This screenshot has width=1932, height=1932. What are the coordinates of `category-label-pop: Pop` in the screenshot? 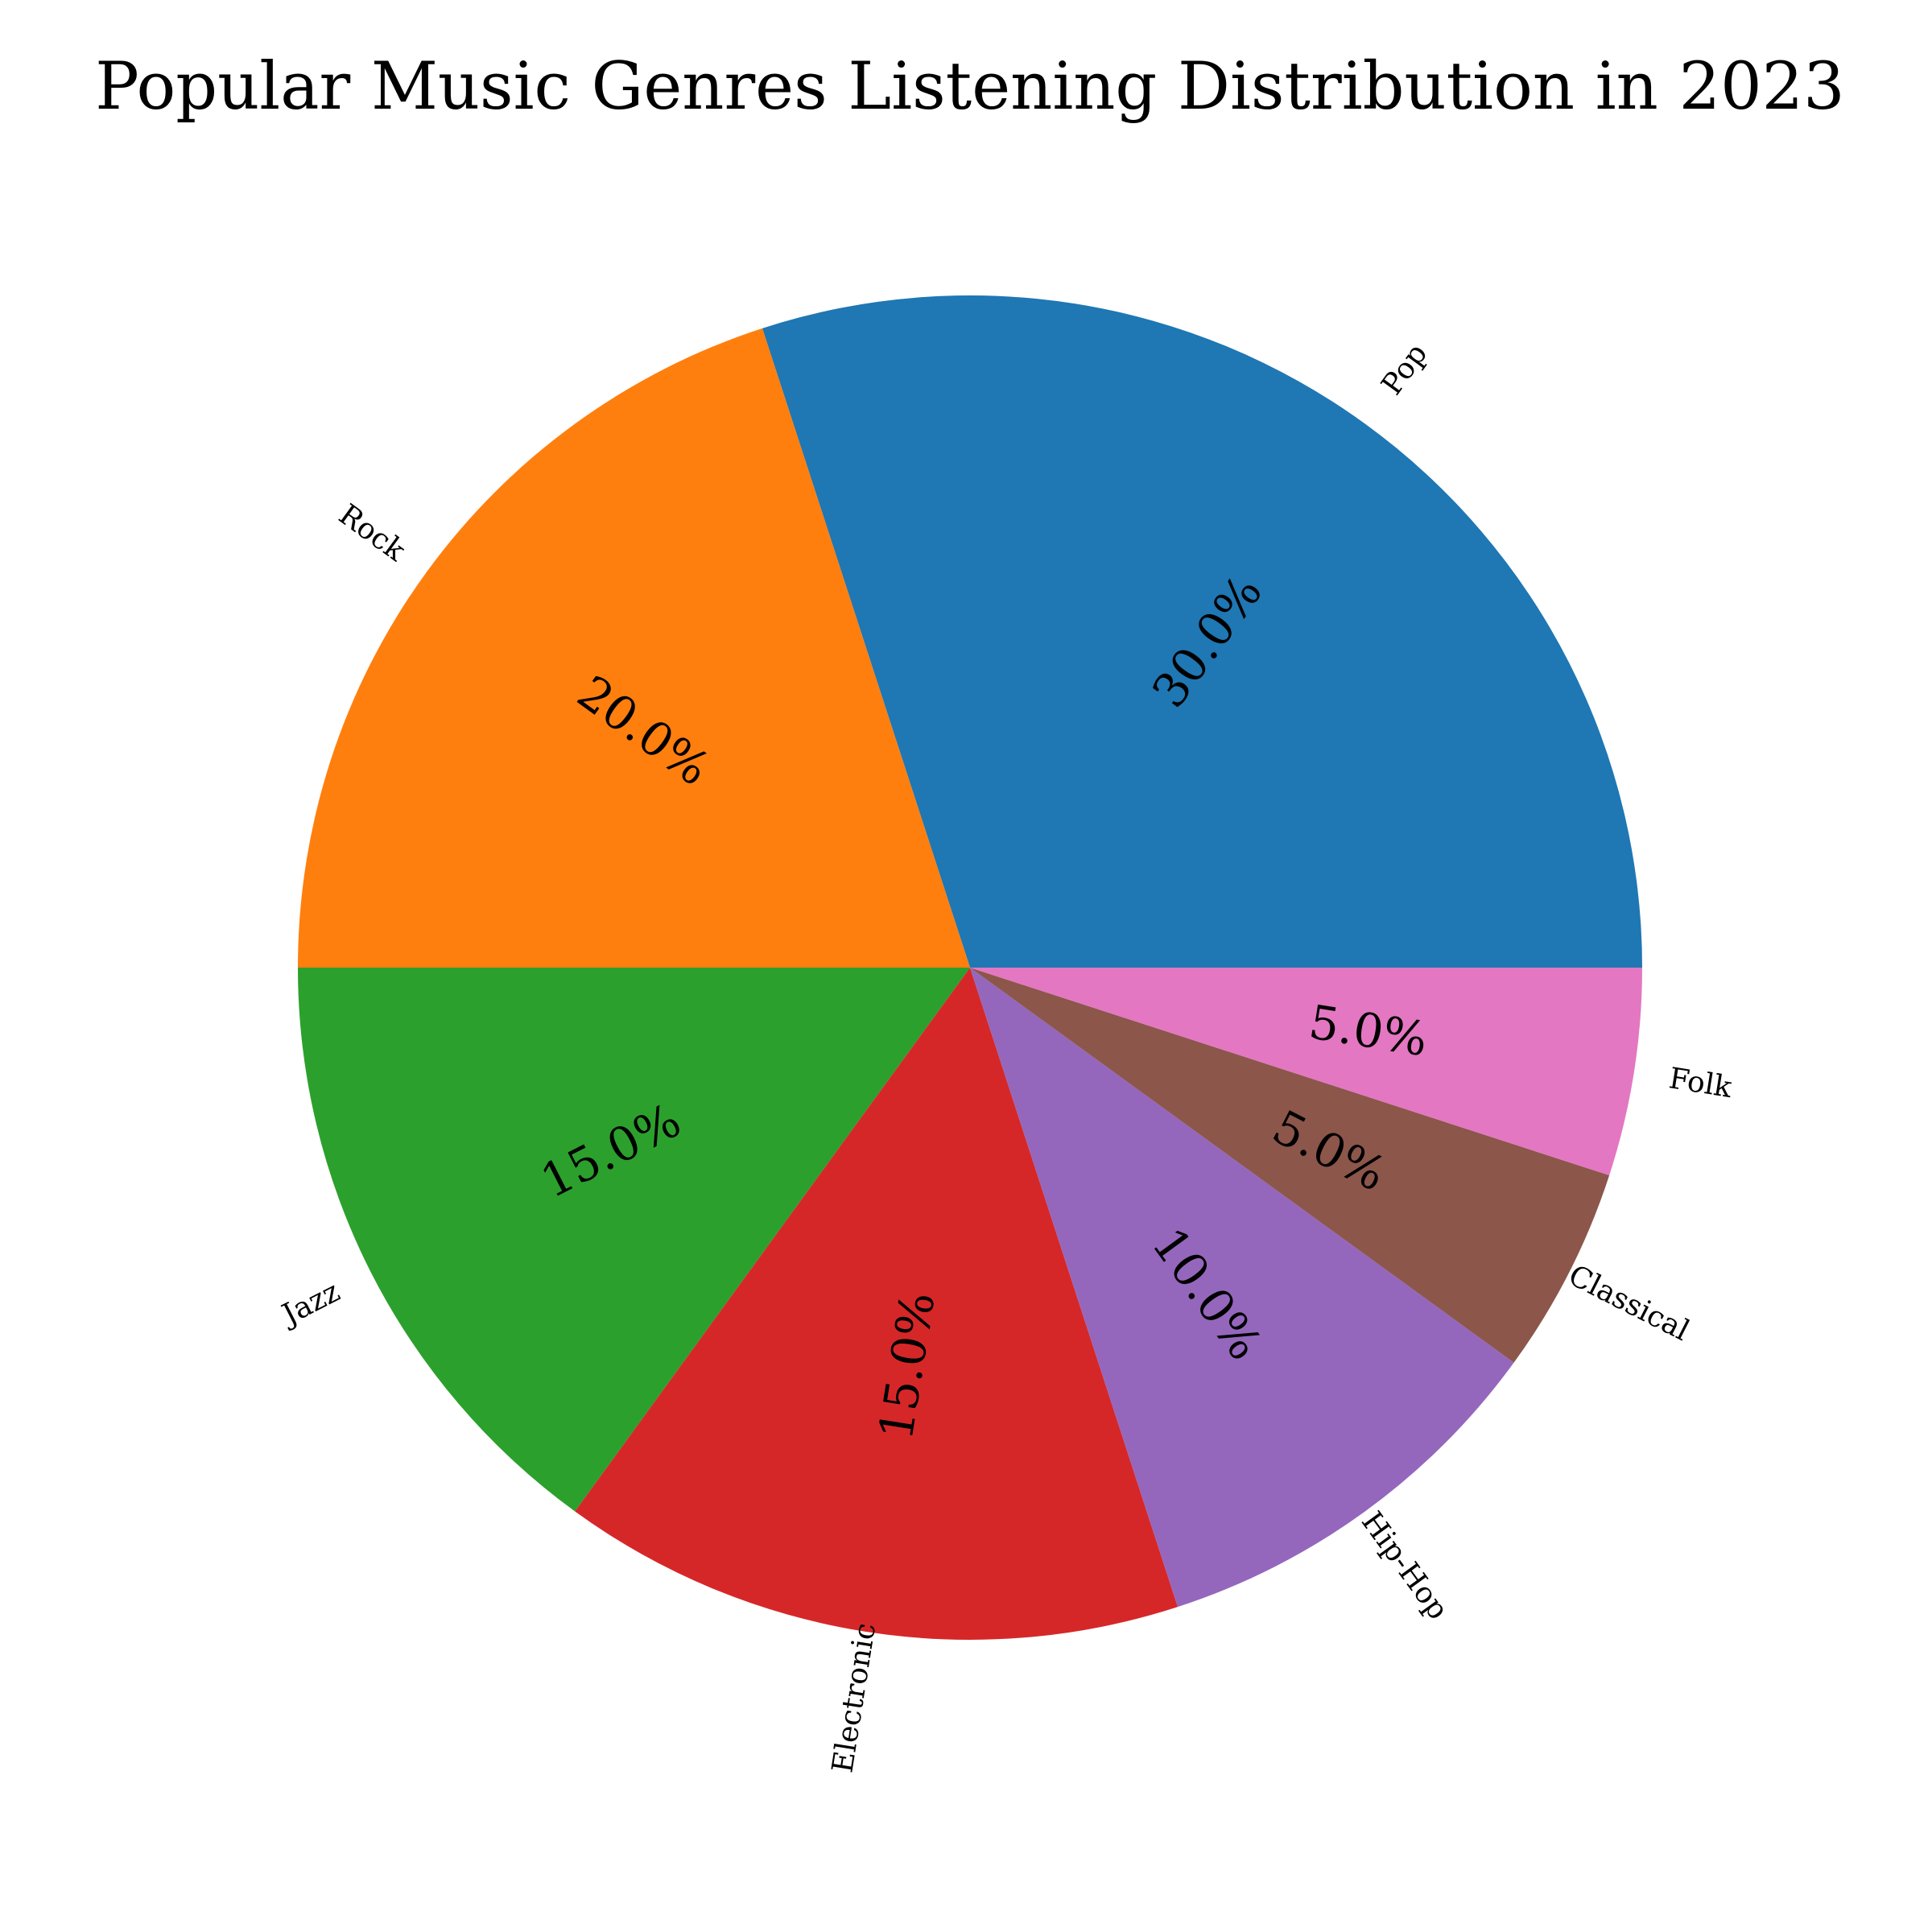 It's located at (1404, 370).